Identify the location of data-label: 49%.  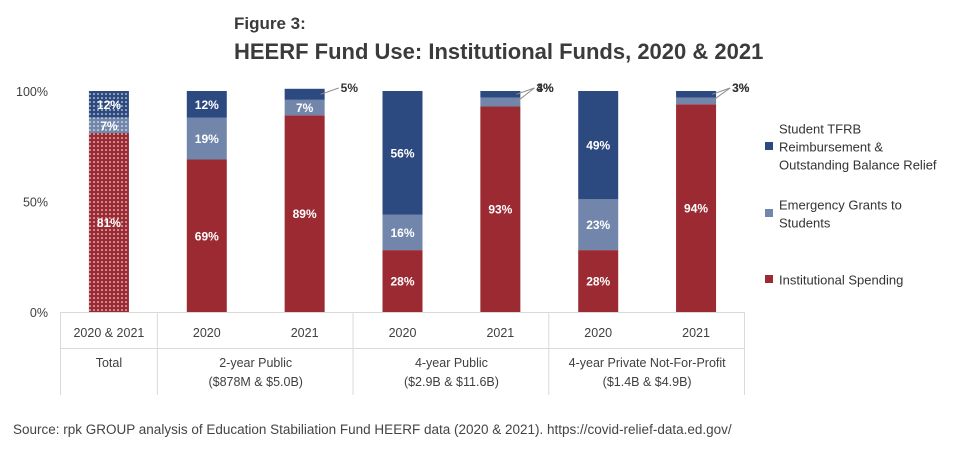
(598, 146).